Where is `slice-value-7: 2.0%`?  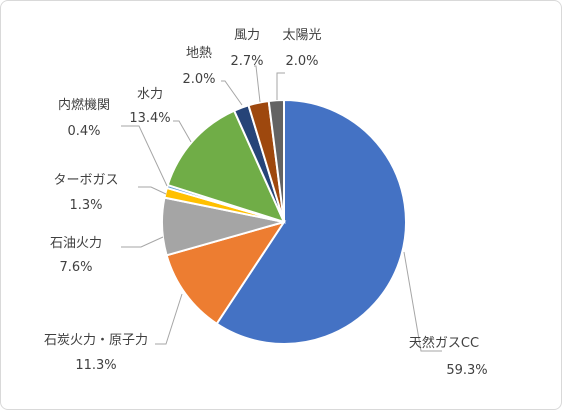
slice-value-7: 2.0% is located at coordinates (198, 79).